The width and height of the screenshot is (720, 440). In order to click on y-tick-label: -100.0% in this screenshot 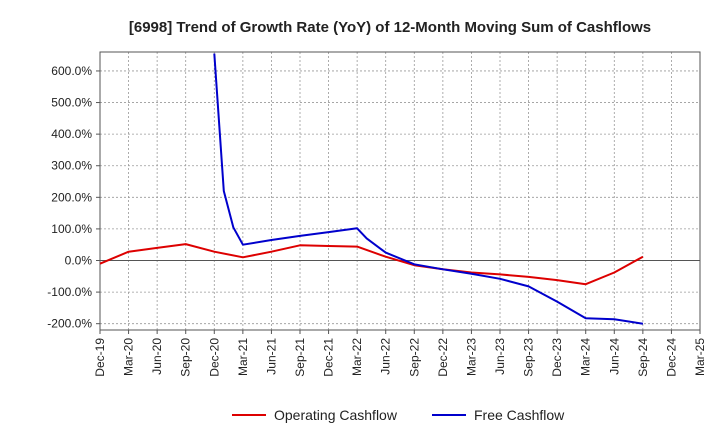, I will do `click(69, 292)`.